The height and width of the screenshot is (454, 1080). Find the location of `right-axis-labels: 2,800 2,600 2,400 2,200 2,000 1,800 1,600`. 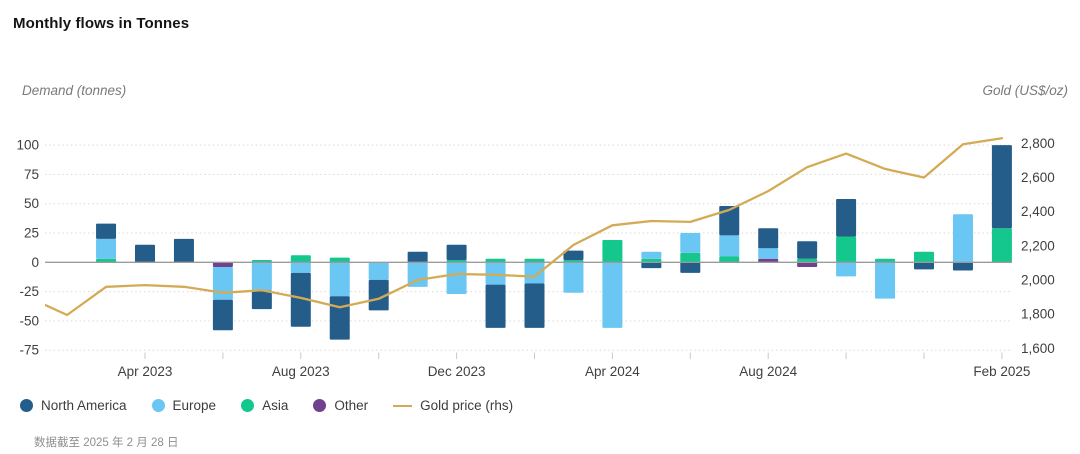

right-axis-labels: 2,800 2,600 2,400 2,200 2,000 1,800 1,600 is located at coordinates (1038, 246).